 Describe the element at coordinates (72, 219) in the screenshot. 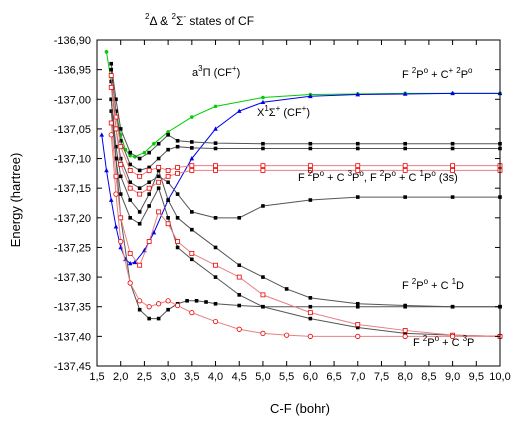

I see `y-tick-label: -137,20` at that location.